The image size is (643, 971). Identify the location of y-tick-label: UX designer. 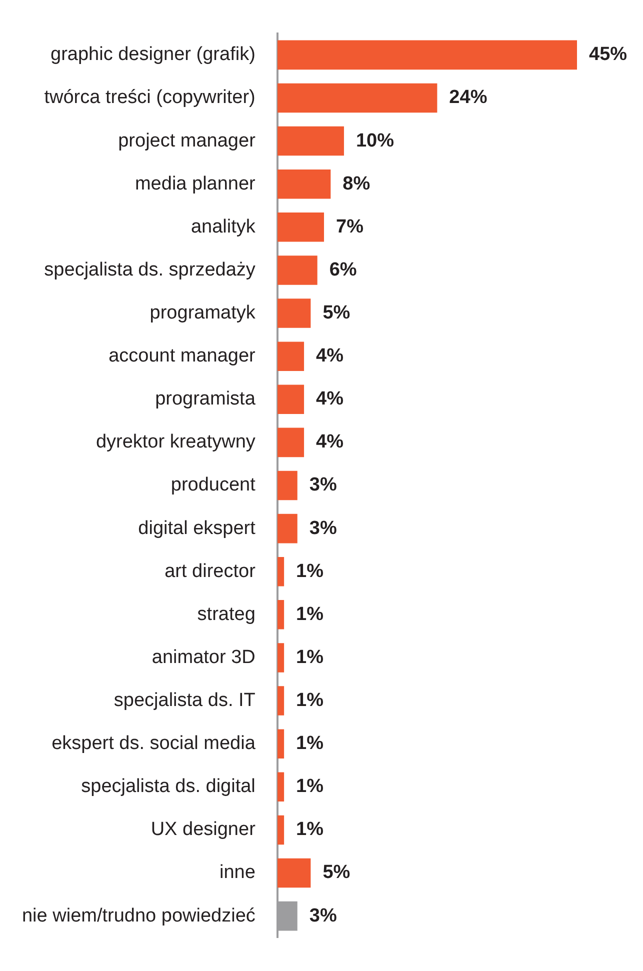
(203, 829).